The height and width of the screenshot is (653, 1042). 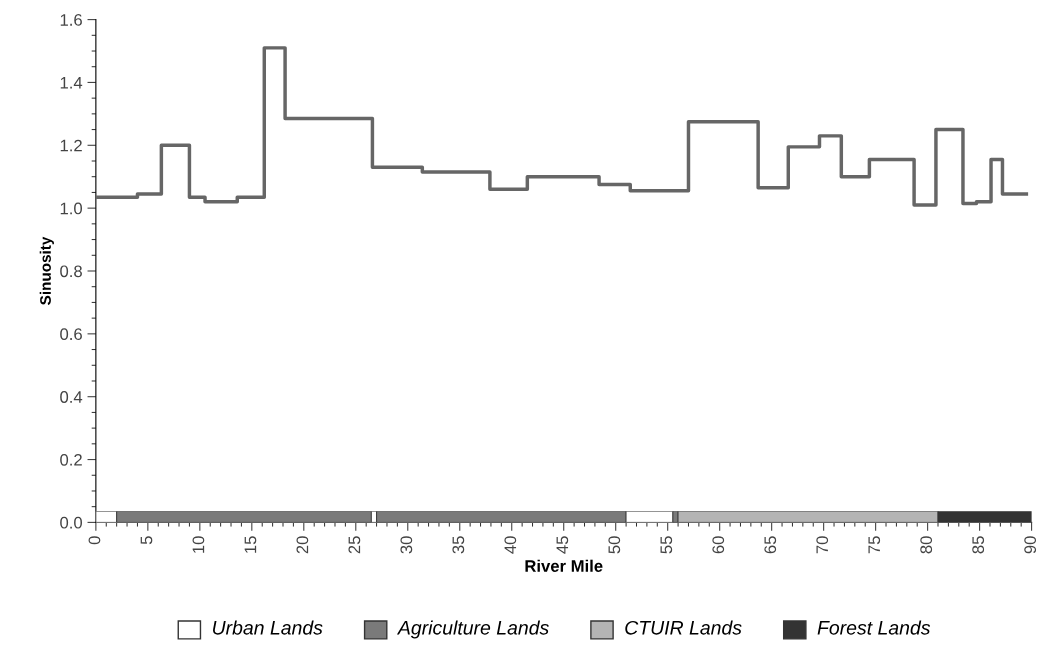 I want to click on y-axis-title: Sinuosity, so click(x=46, y=270).